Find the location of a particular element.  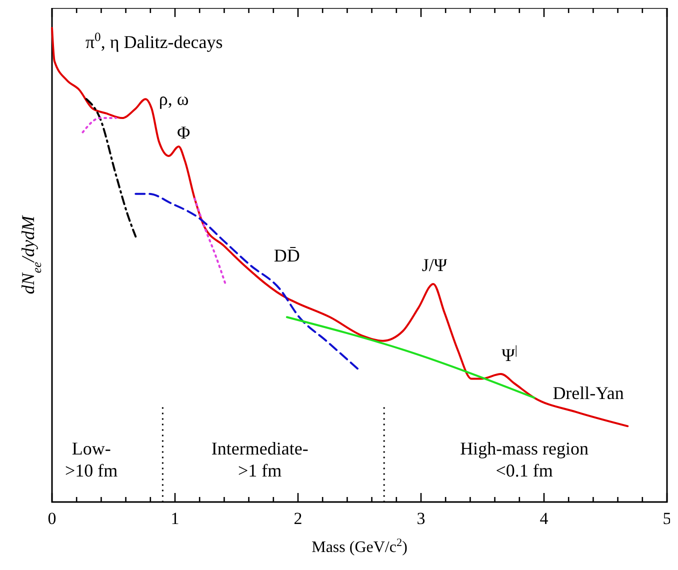

annotation: Drell-Yan is located at coordinates (588, 392).